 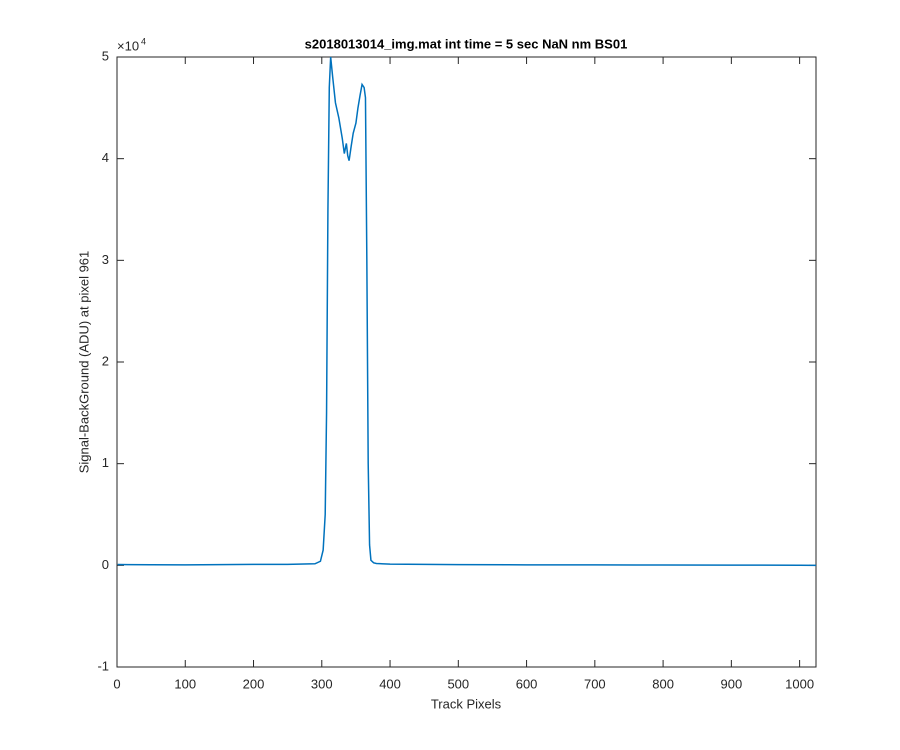 I want to click on x-tick-label: 300, so click(x=322, y=683).